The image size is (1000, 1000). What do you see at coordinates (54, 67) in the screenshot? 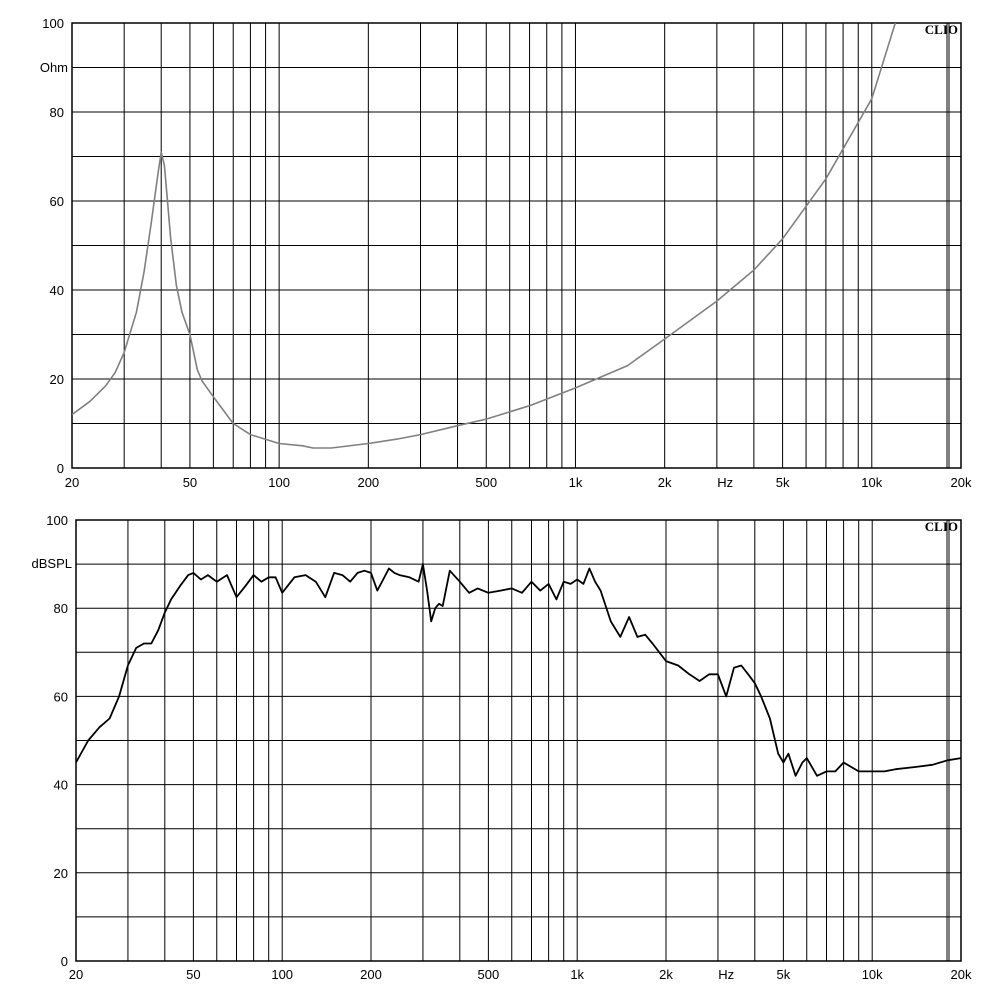
I see `y-axis-label: Ohm` at bounding box center [54, 67].